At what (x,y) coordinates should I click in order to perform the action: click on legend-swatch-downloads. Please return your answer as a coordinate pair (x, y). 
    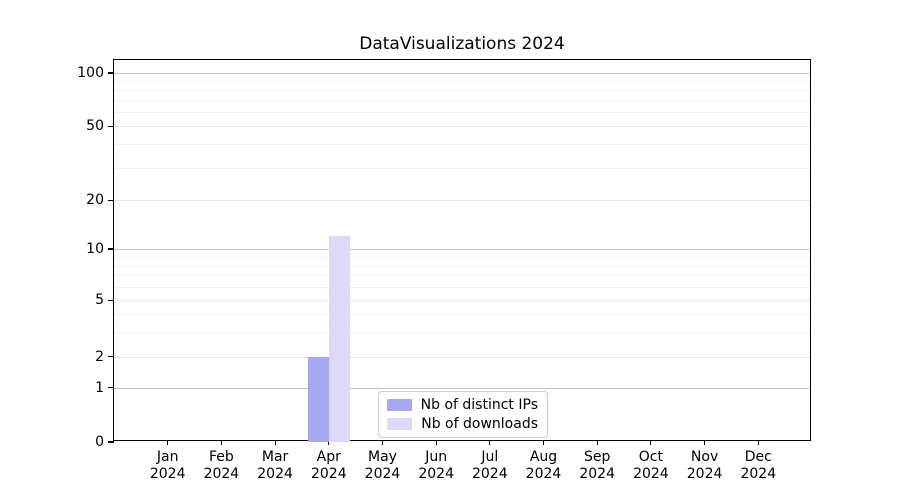
    Looking at the image, I should click on (400, 424).